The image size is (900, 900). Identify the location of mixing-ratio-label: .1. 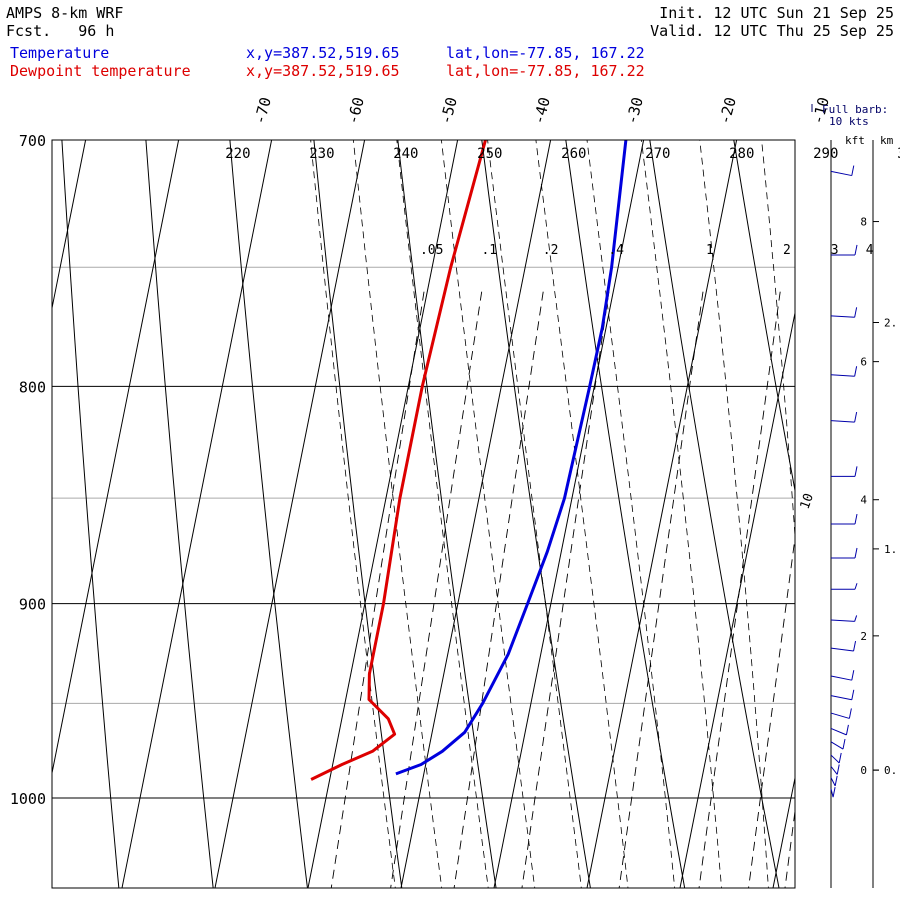
(489, 250).